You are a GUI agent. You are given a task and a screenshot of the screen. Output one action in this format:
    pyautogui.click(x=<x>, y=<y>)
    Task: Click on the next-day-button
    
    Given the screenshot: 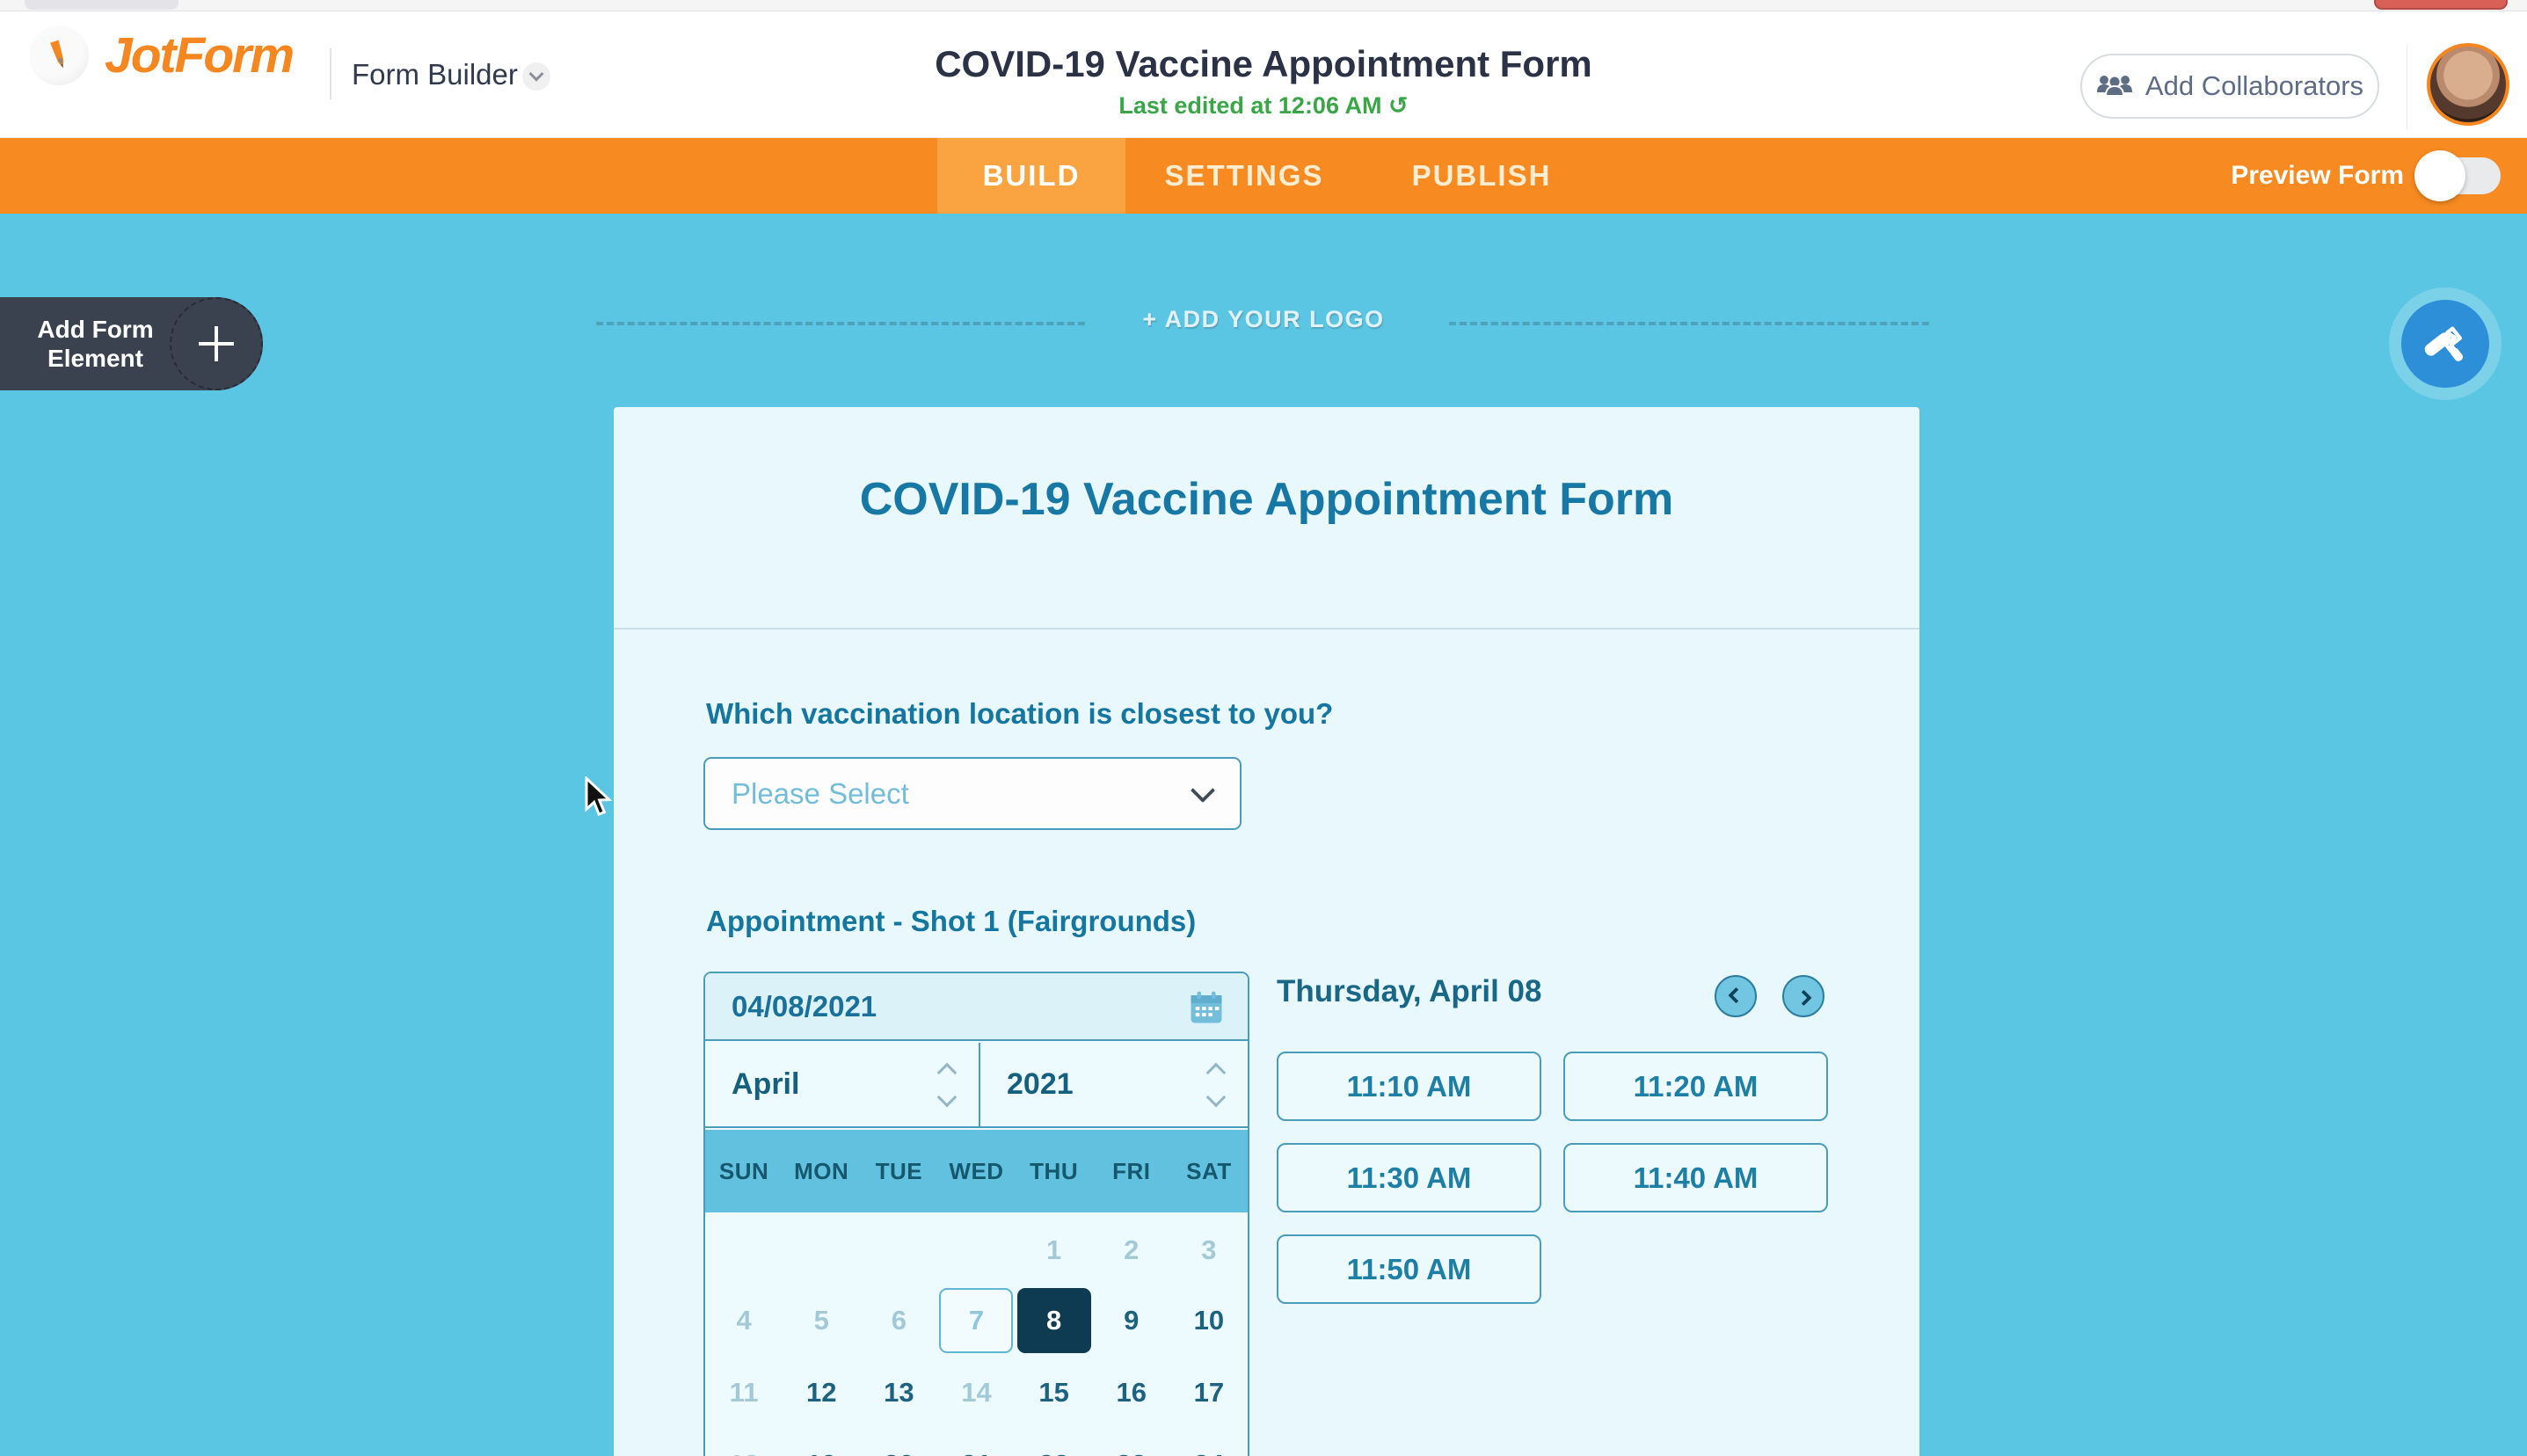 What is the action you would take?
    pyautogui.click(x=1803, y=996)
    